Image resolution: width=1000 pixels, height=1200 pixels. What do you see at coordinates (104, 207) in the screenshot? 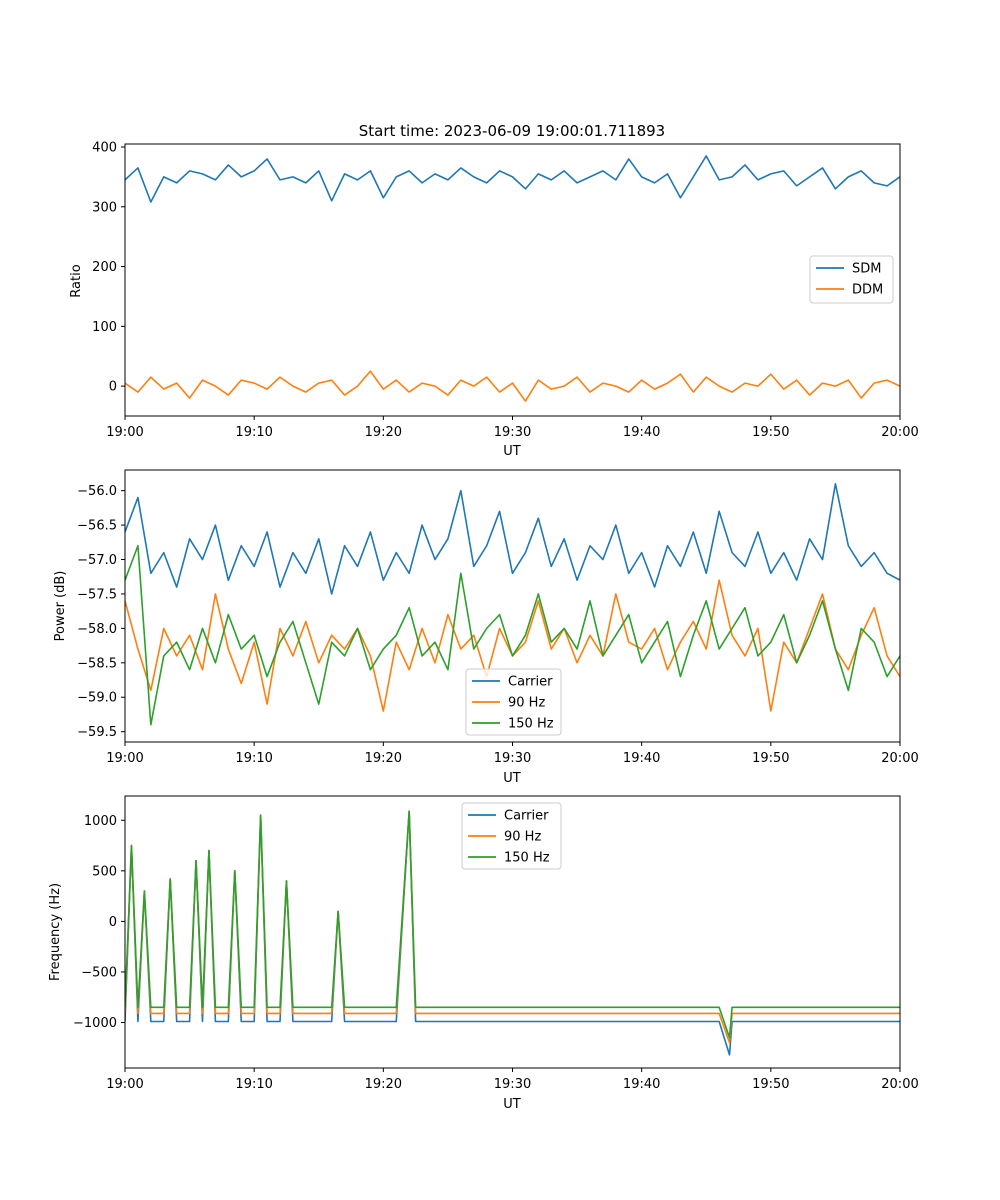
I see `y-tick-label: 300` at bounding box center [104, 207].